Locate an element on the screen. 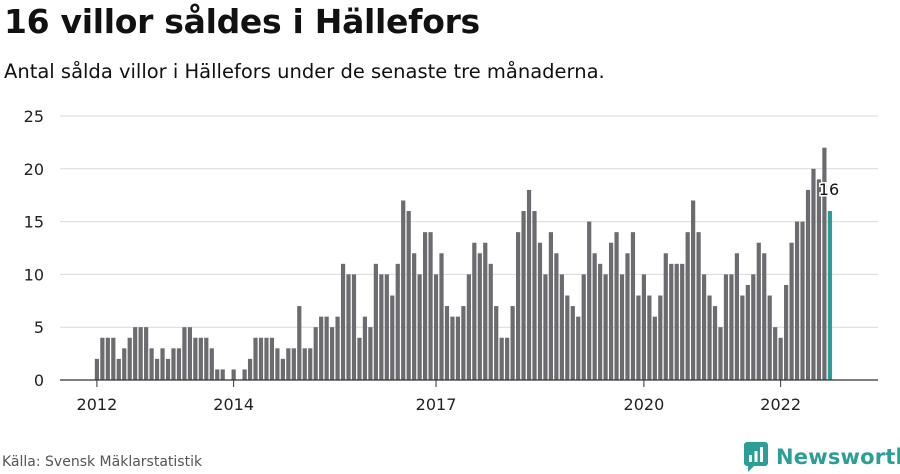 Image resolution: width=900 pixels, height=474 pixels. y-tick-label: 20 is located at coordinates (34, 169).